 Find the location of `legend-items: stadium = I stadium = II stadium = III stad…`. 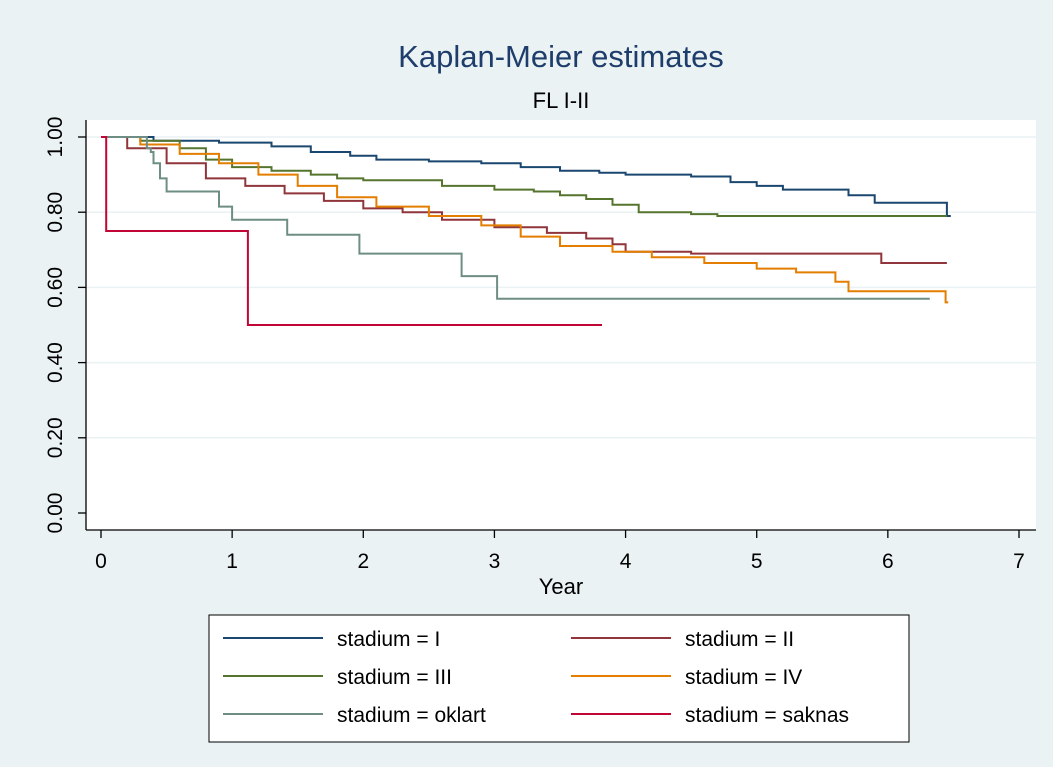

legend-items: stadium = I stadium = II stadium = III stad… is located at coordinates (536, 677).